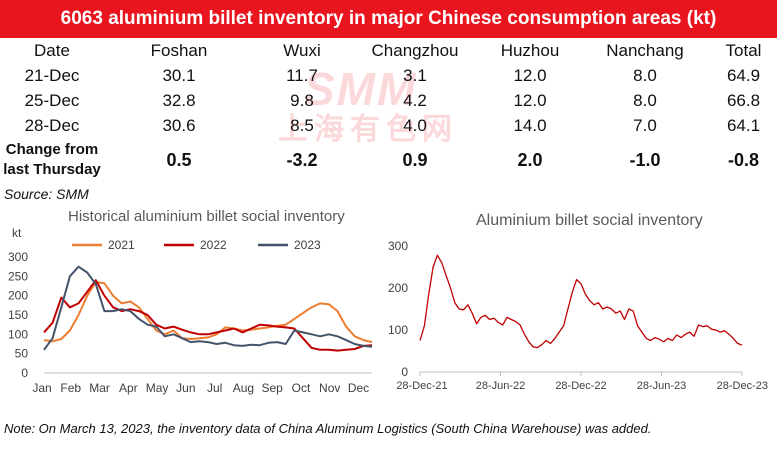 The height and width of the screenshot is (449, 777). Describe the element at coordinates (415, 159) in the screenshot. I see `change-value: 0.9` at that location.